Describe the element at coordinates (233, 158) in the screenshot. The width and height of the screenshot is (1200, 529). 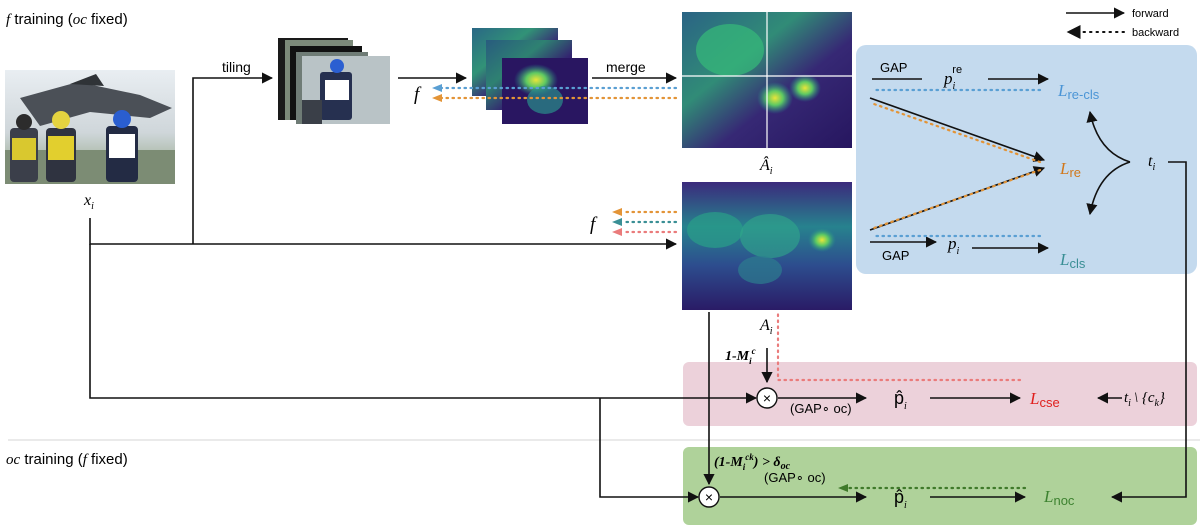
I see `arrow-to-tiling` at that location.